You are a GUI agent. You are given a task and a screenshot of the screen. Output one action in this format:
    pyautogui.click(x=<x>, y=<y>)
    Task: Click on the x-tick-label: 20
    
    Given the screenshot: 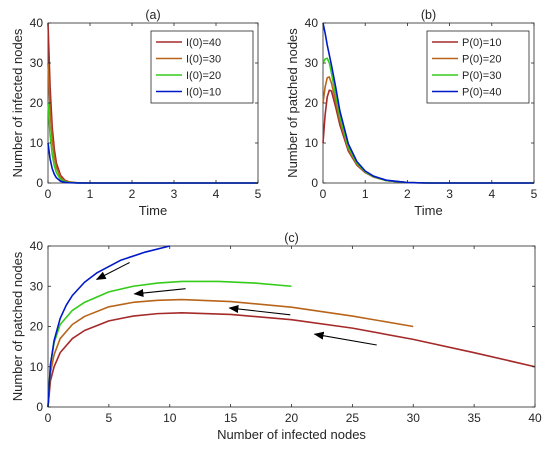 What is the action you would take?
    pyautogui.click(x=292, y=418)
    